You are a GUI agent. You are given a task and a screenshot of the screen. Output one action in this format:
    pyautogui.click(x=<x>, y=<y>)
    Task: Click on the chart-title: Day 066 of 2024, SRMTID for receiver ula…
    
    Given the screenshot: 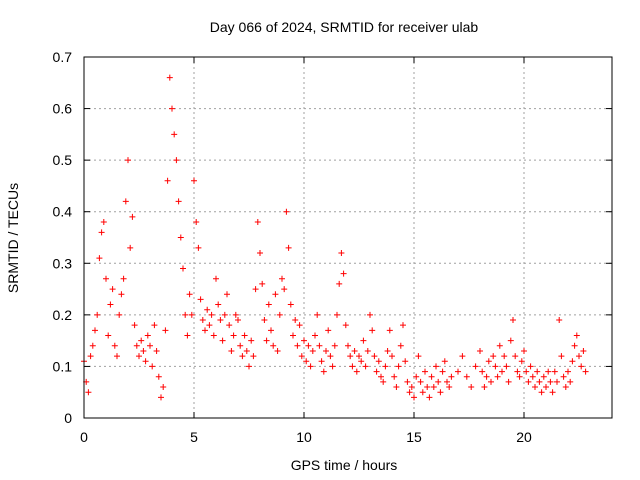 What is the action you would take?
    pyautogui.click(x=344, y=27)
    